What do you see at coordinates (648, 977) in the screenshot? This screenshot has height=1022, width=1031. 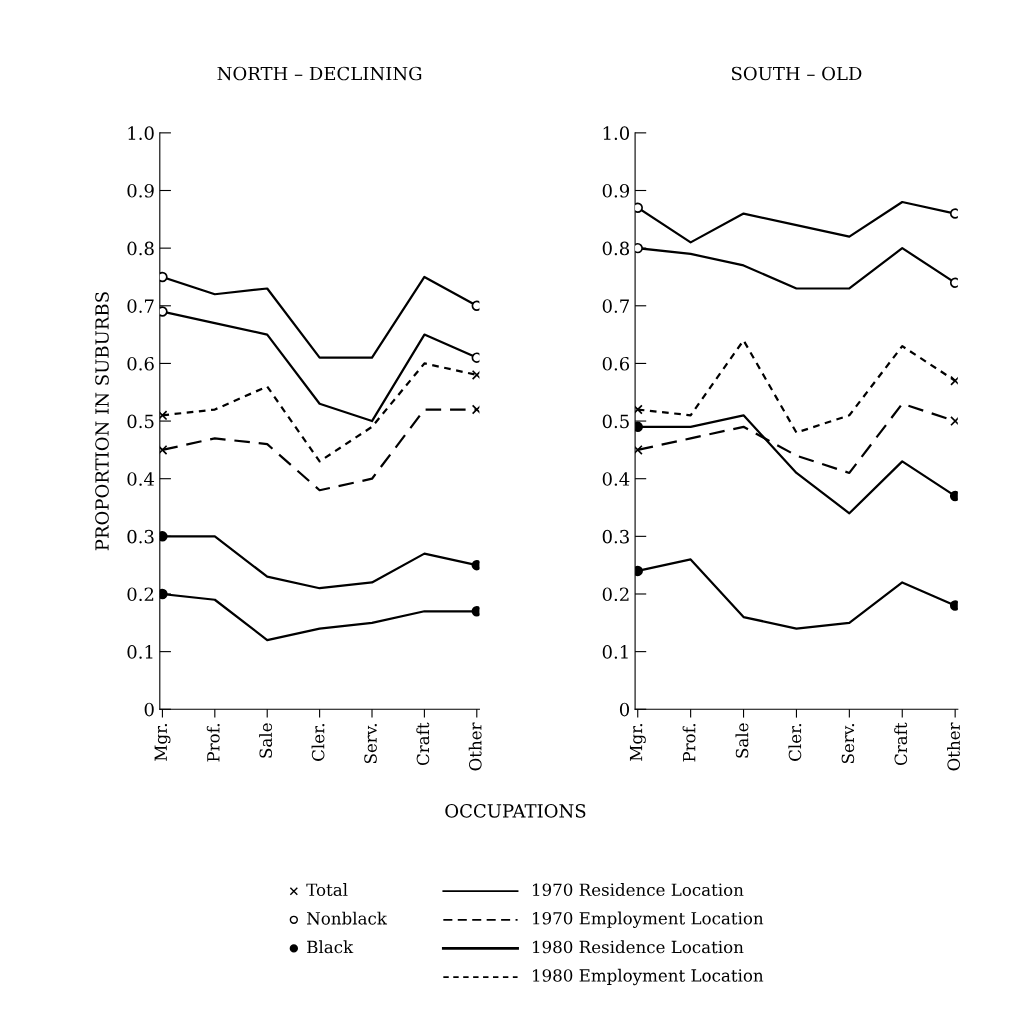 I see `text: 1980 Employment Location` at bounding box center [648, 977].